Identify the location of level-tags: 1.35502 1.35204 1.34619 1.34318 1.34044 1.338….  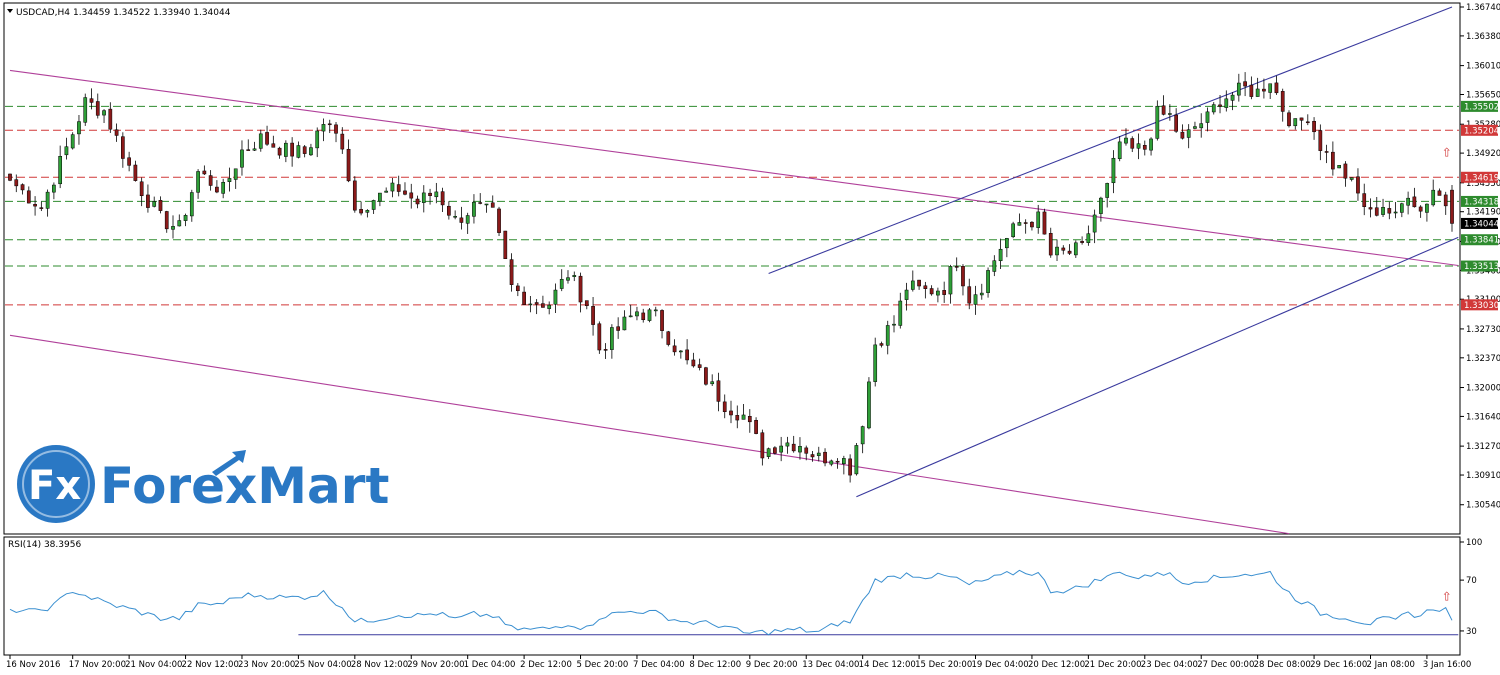
(1480, 205).